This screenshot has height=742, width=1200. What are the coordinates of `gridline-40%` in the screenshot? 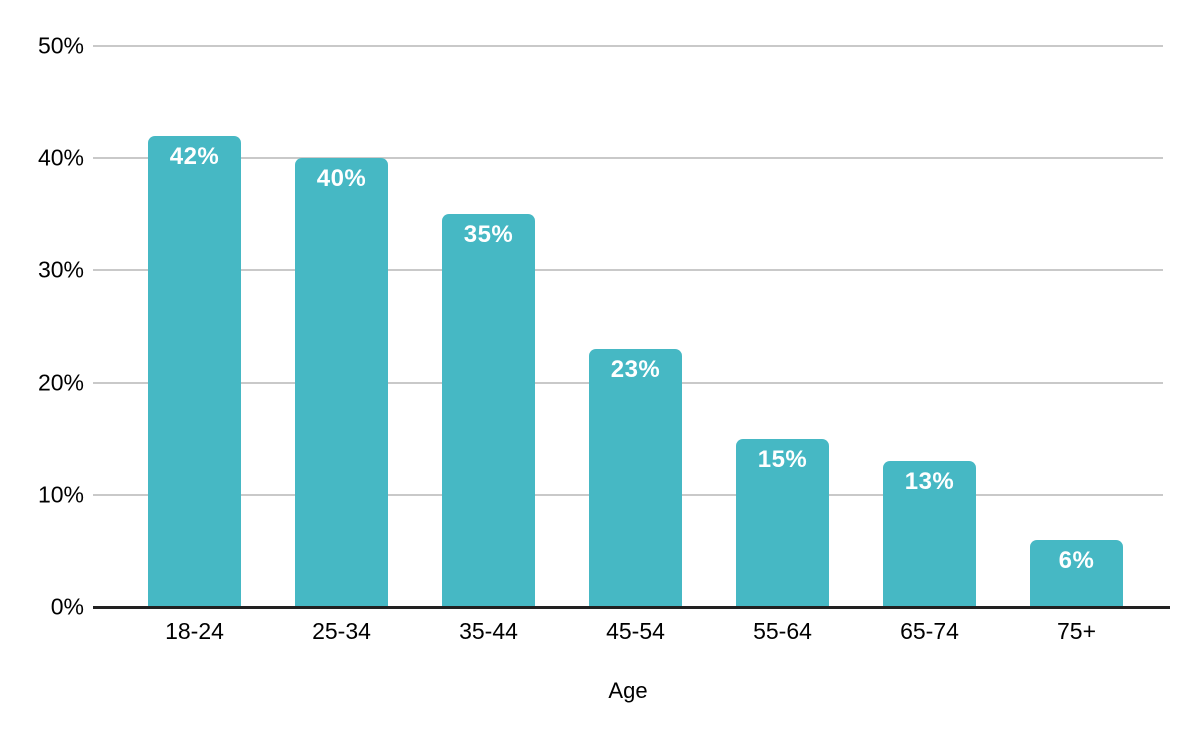 It's located at (628, 158).